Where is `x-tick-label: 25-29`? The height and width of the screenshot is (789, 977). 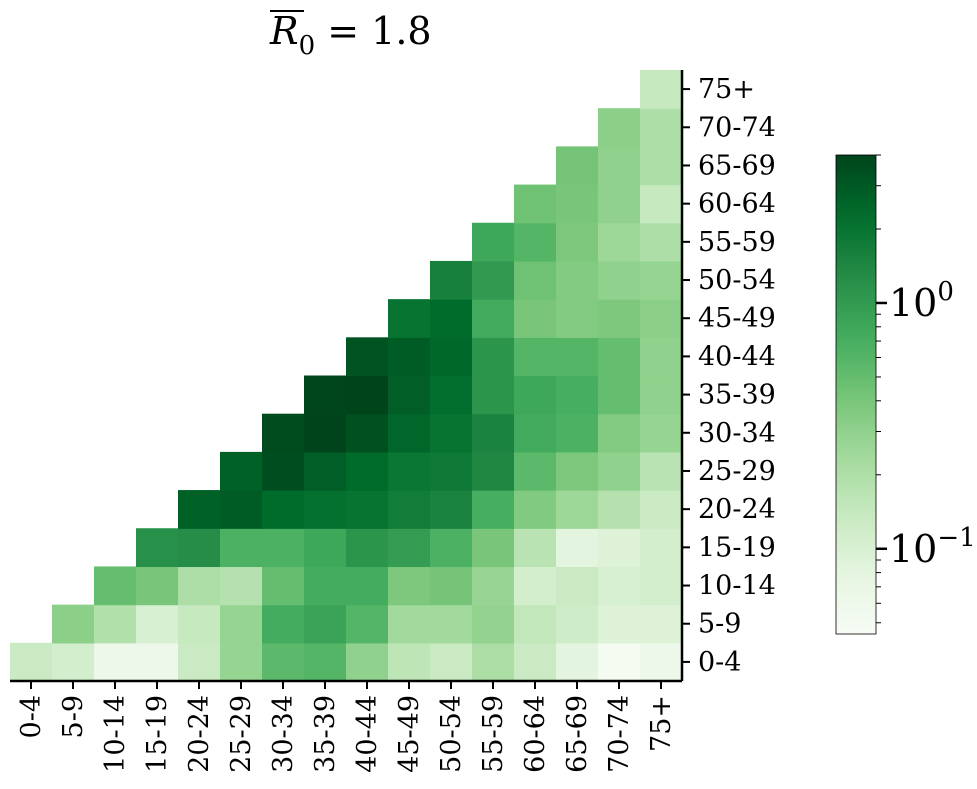
x-tick-label: 25-29 is located at coordinates (241, 734).